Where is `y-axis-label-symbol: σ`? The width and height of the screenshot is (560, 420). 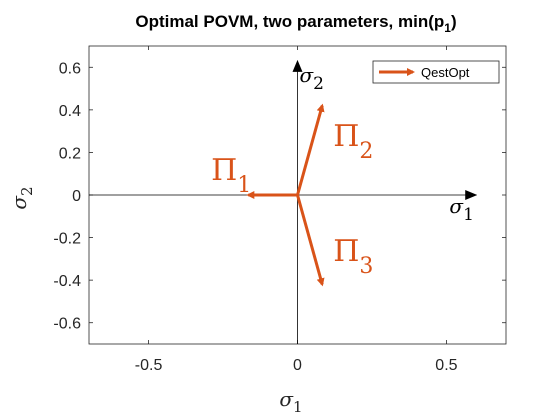 y-axis-label-symbol: σ is located at coordinates (19, 202).